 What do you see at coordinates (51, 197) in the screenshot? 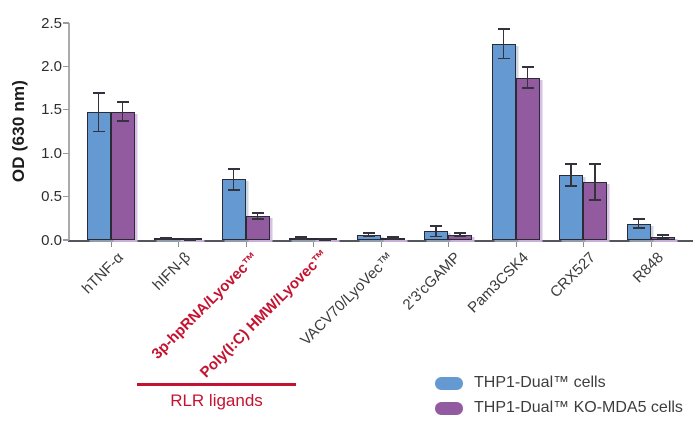
I see `y-tick-label: 0.5` at bounding box center [51, 197].